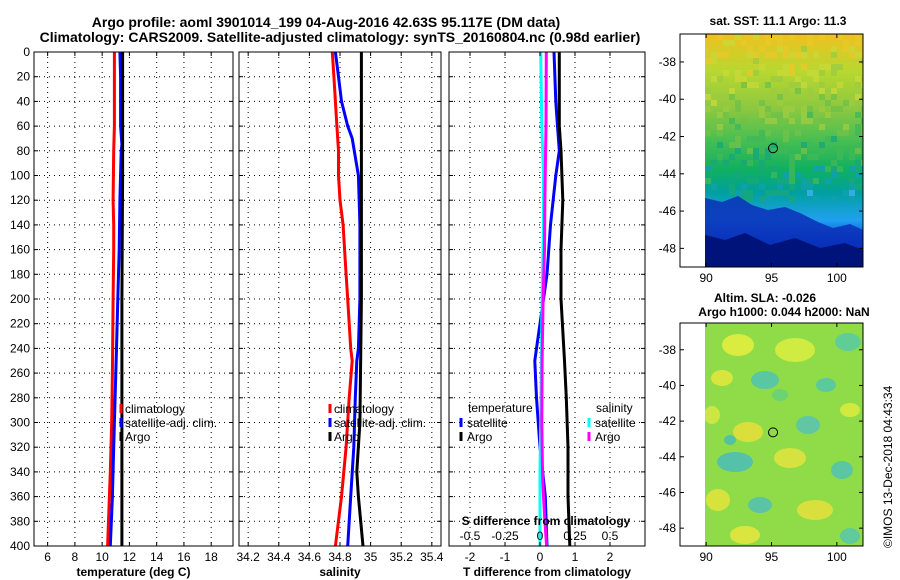 The width and height of the screenshot is (900, 580). What do you see at coordinates (20, 497) in the screenshot?
I see `y-tick-label: 360` at bounding box center [20, 497].